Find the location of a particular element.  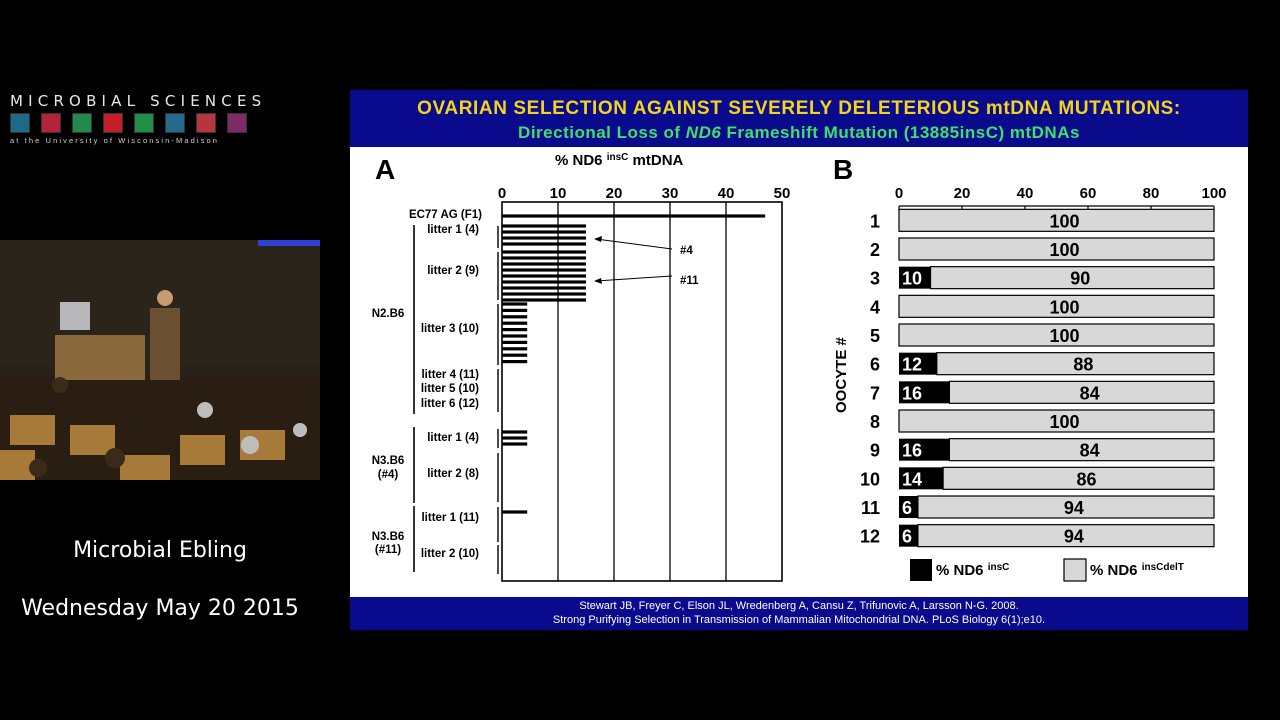

speaker-video is located at coordinates (160, 360).